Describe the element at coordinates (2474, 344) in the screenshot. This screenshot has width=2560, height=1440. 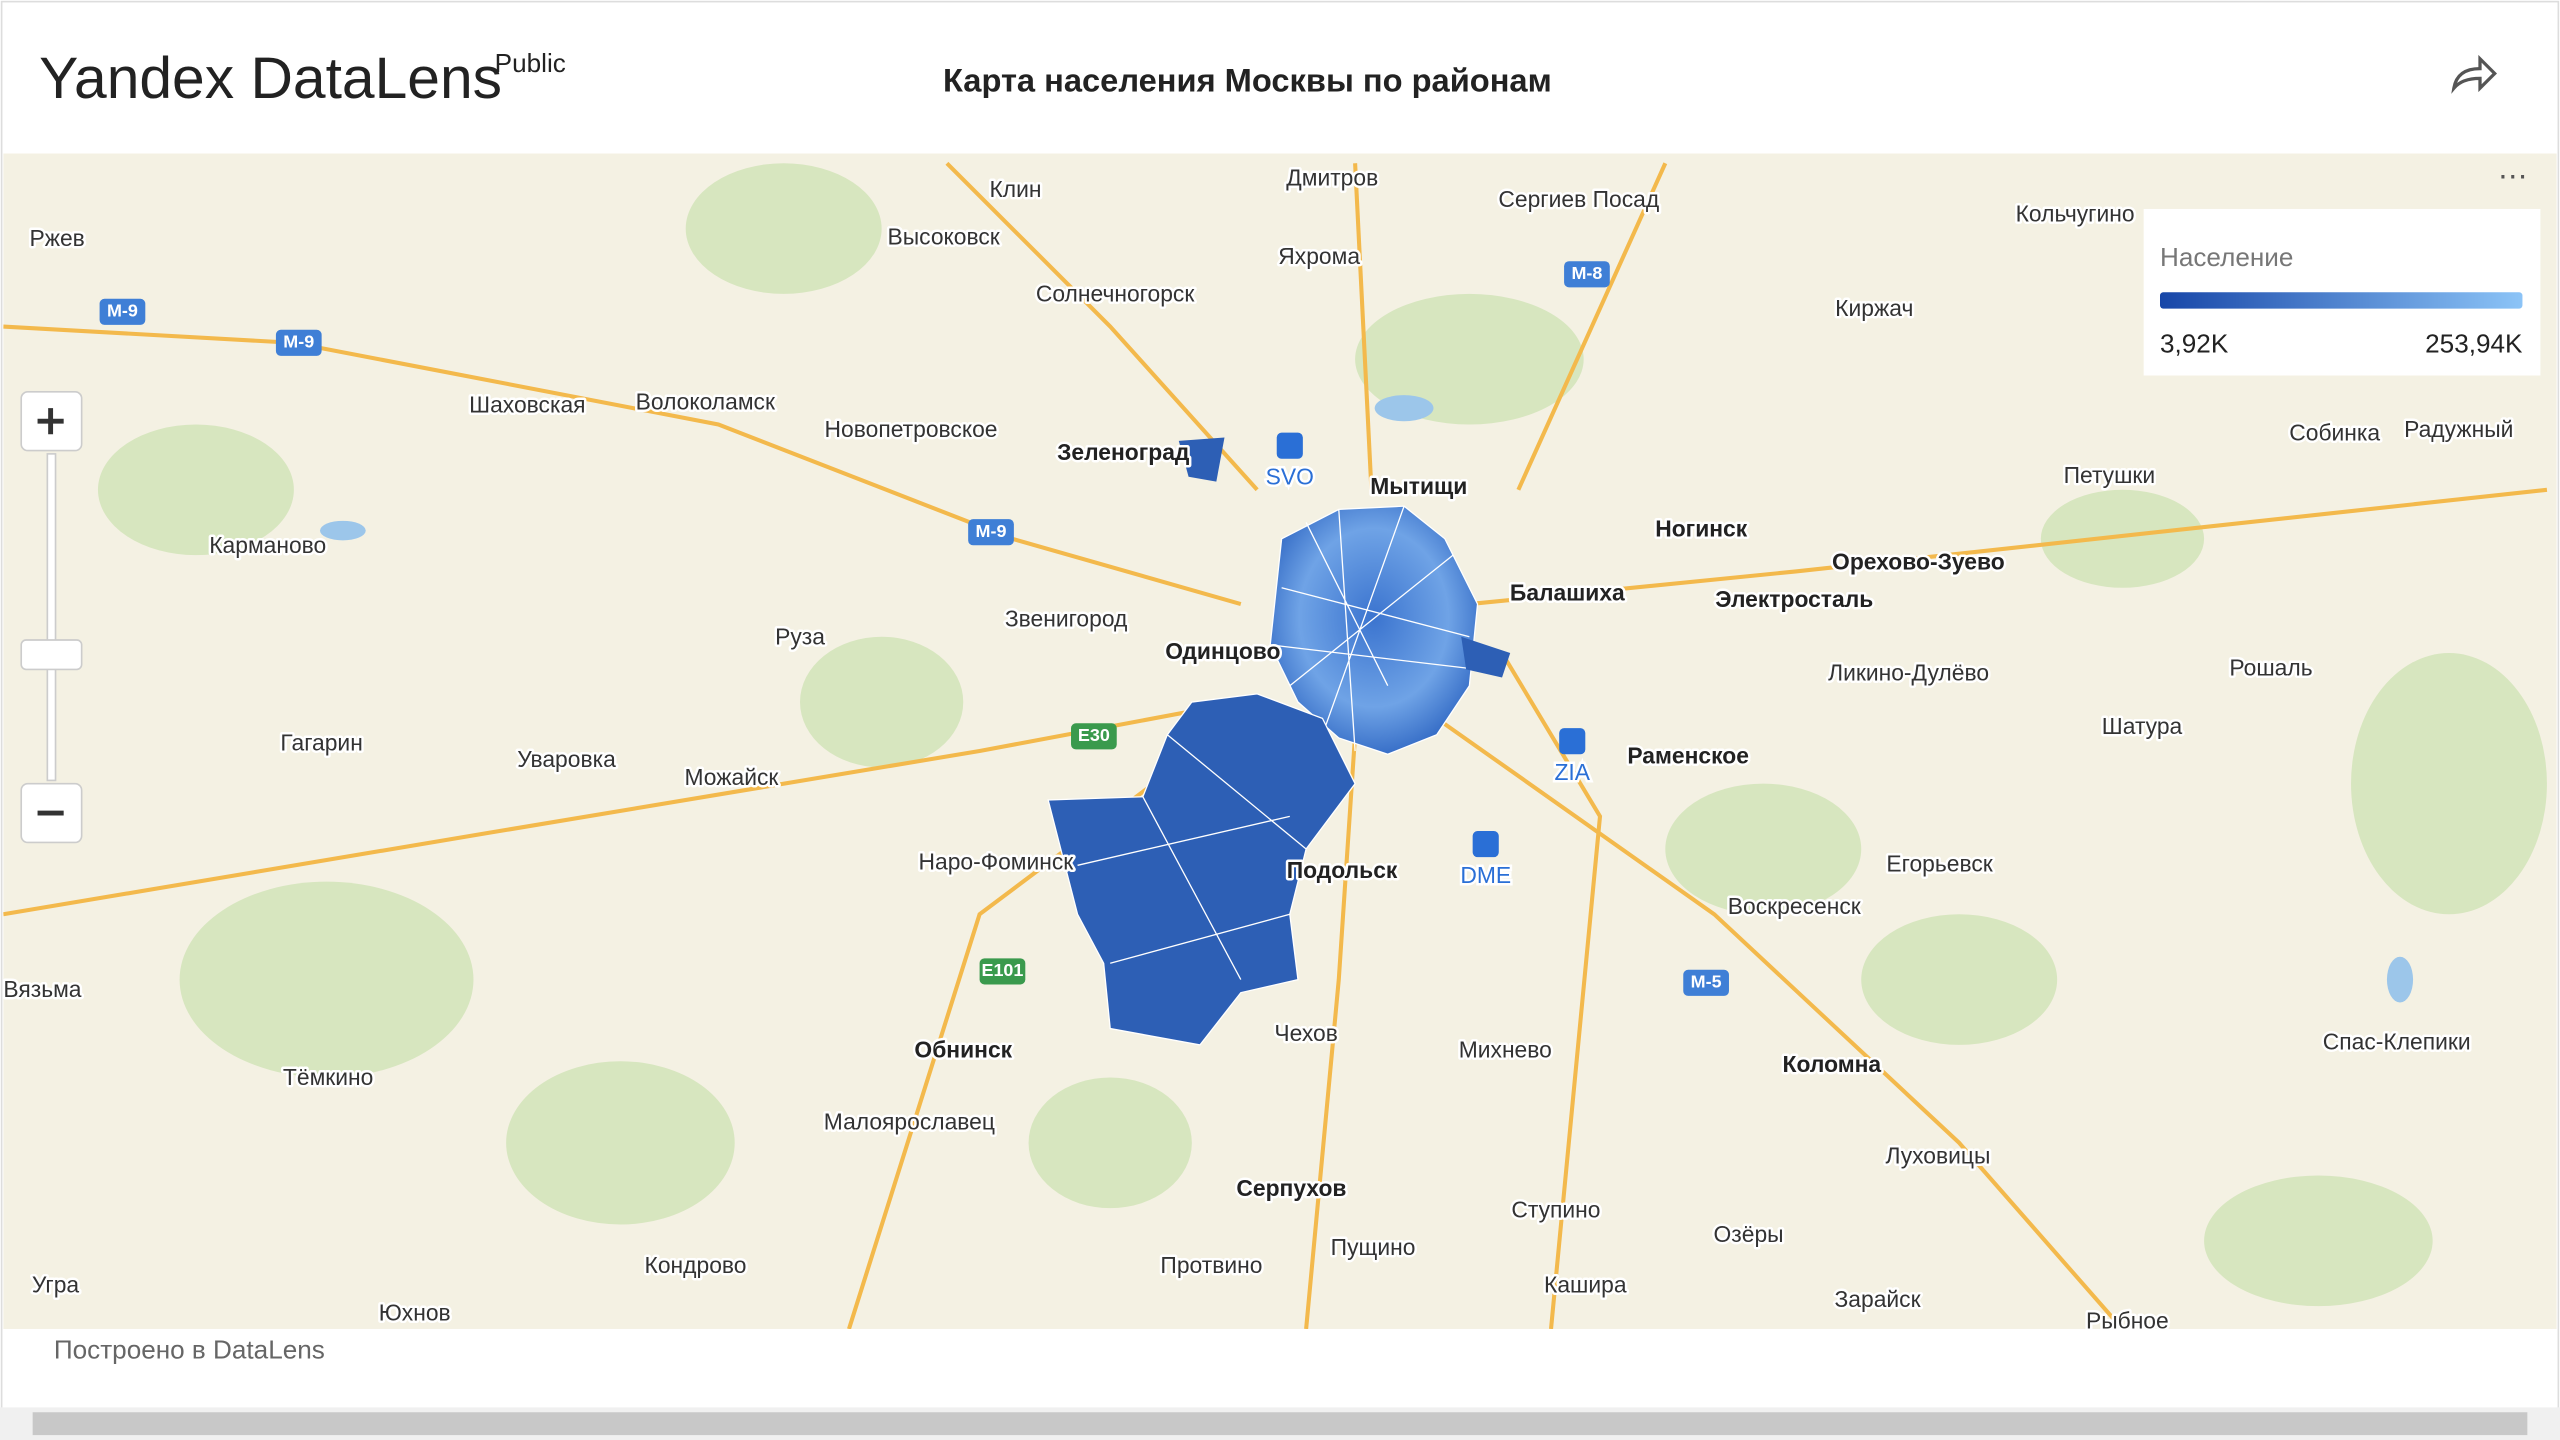
I see `legend-max: 253,94K` at that location.